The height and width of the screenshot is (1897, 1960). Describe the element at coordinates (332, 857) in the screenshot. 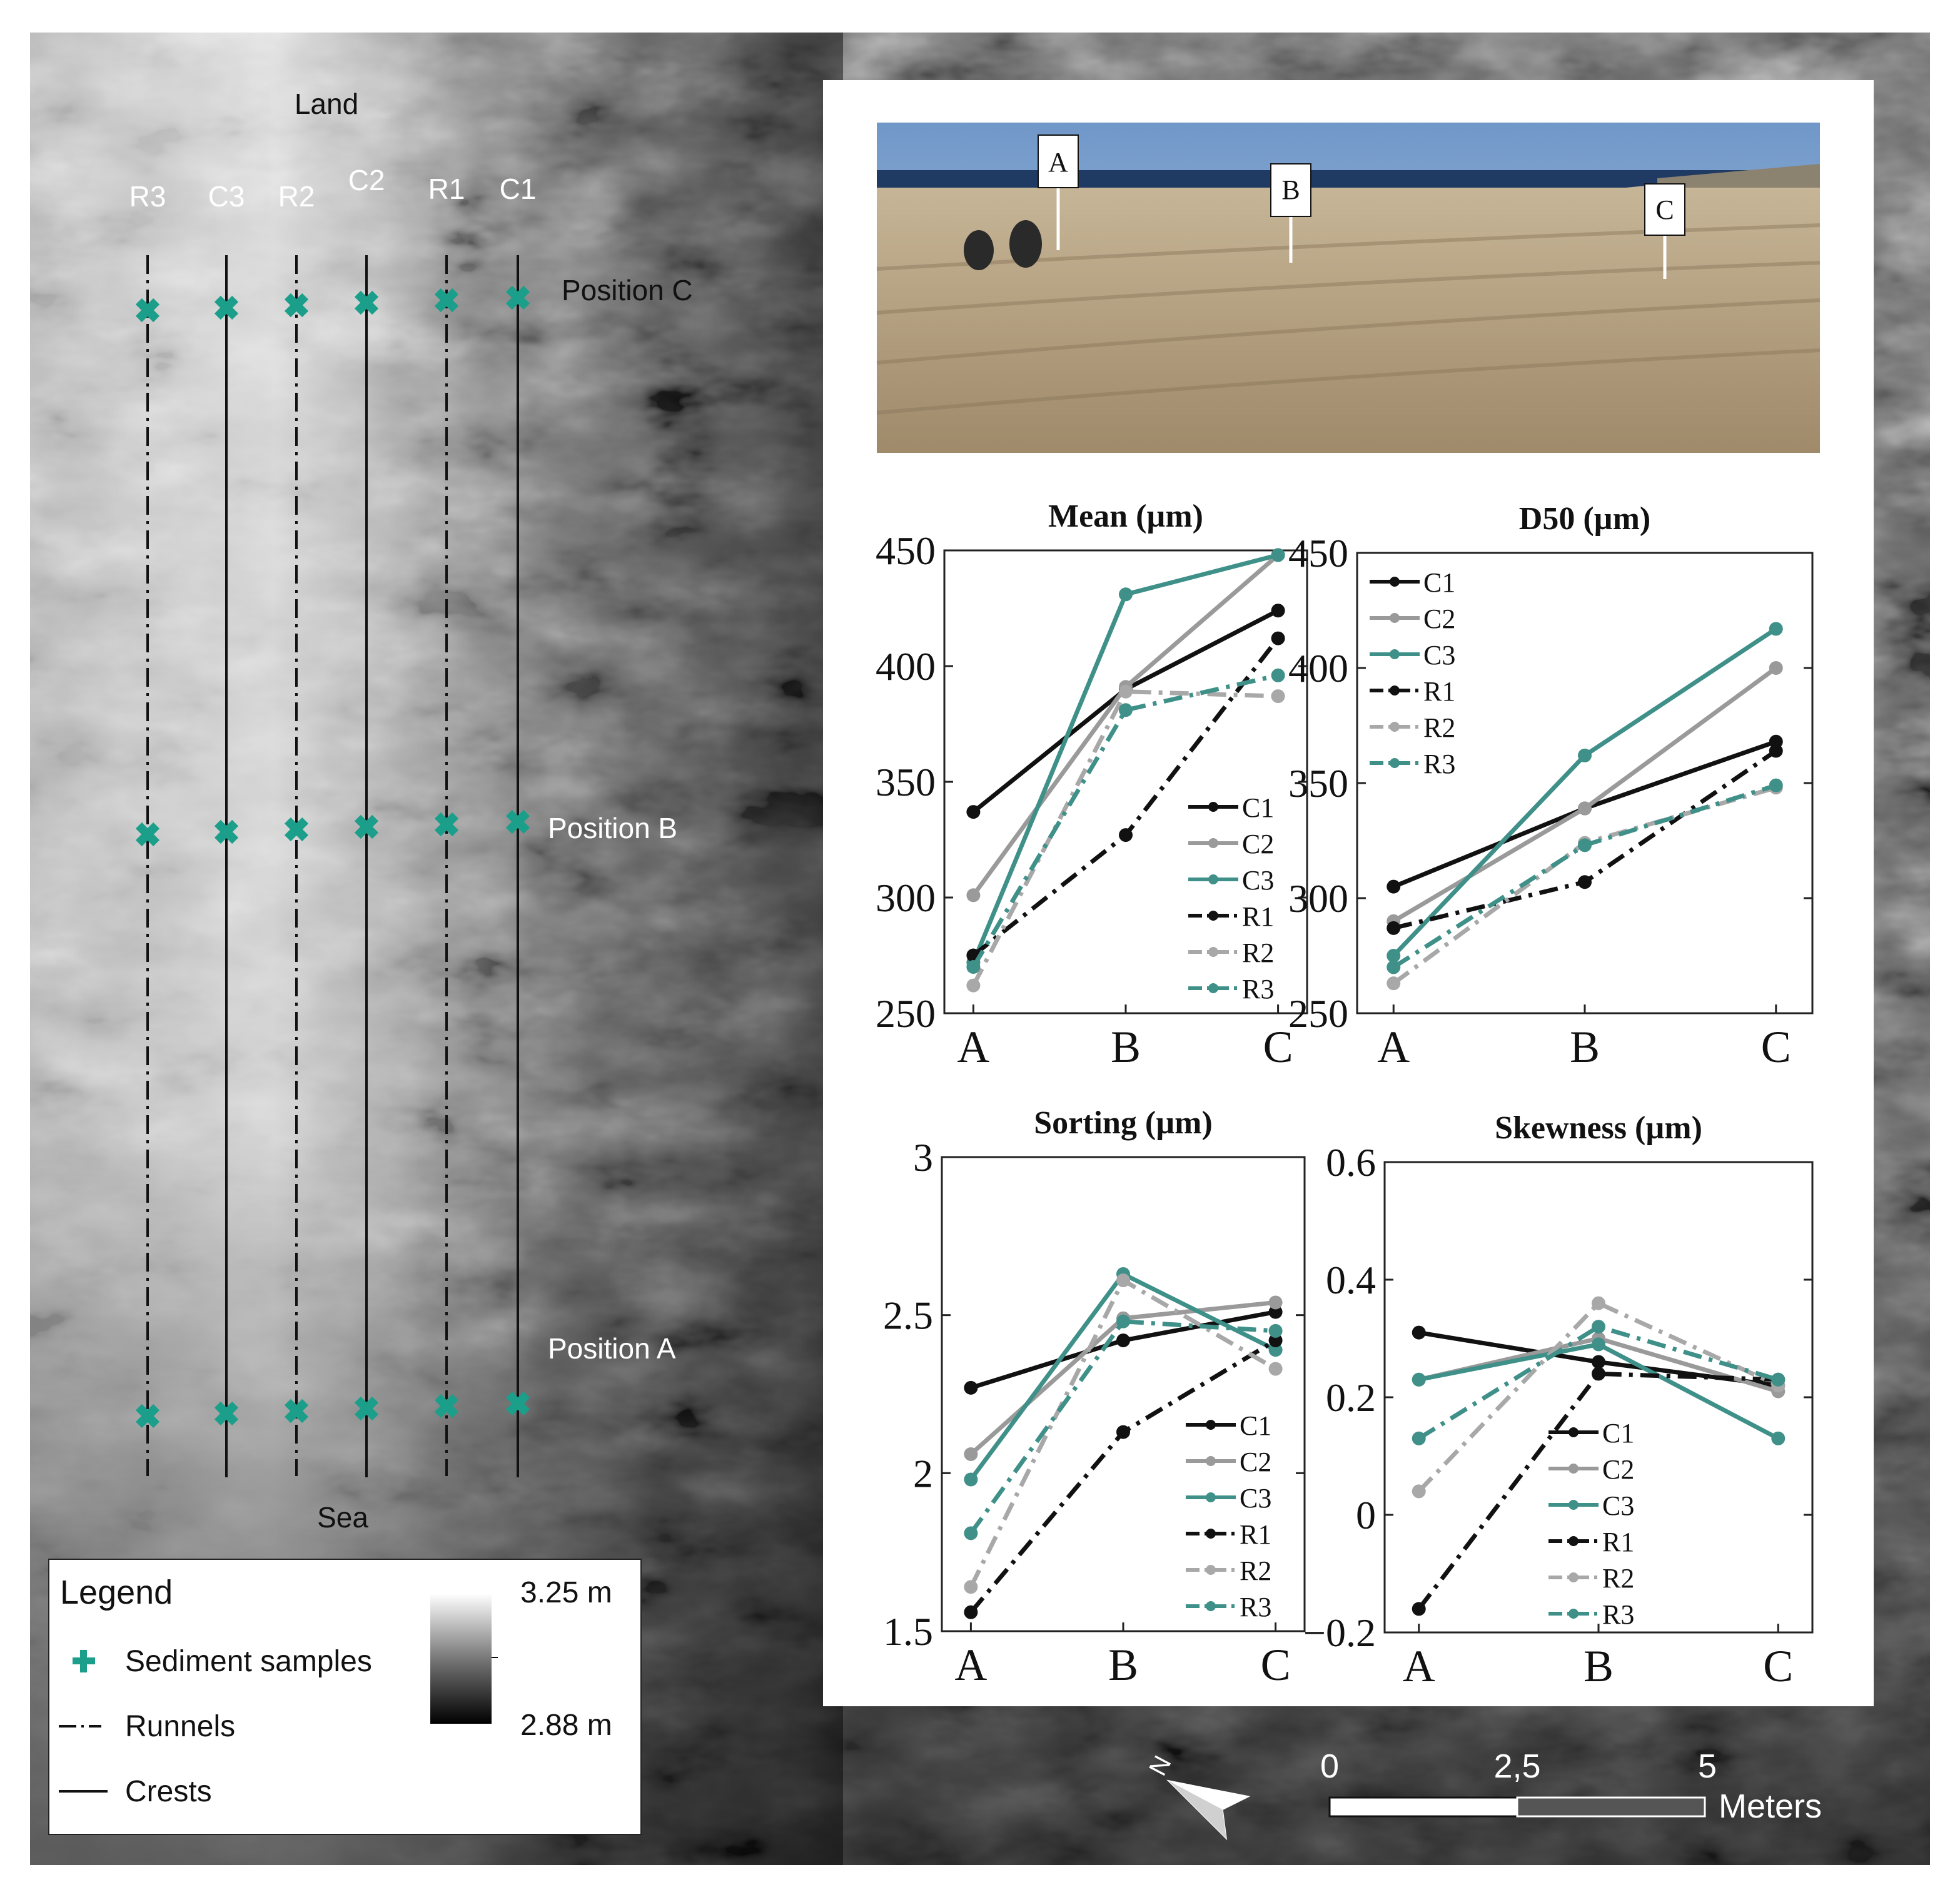

I see `sediment-sample-markers` at that location.